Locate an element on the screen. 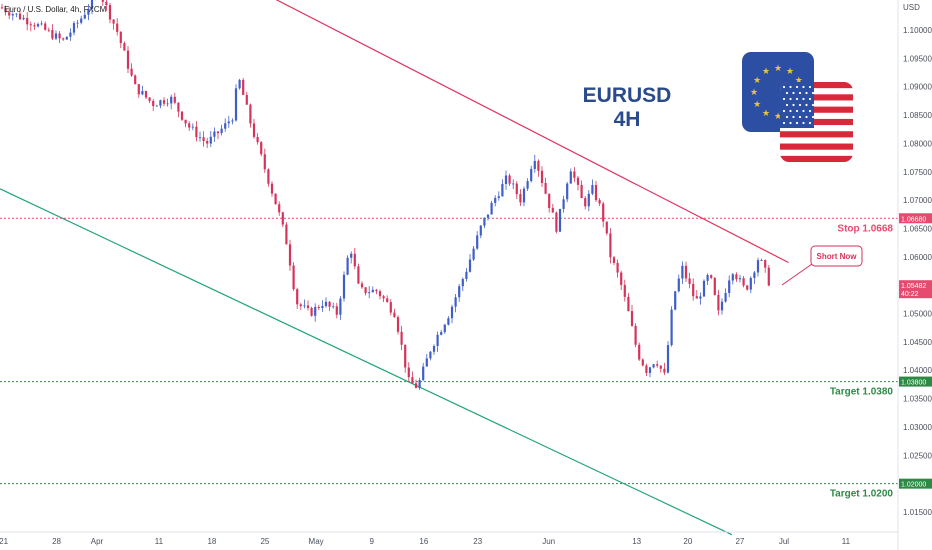 This screenshot has width=932, height=550. y-tick-label: 1.01500 is located at coordinates (917, 512).